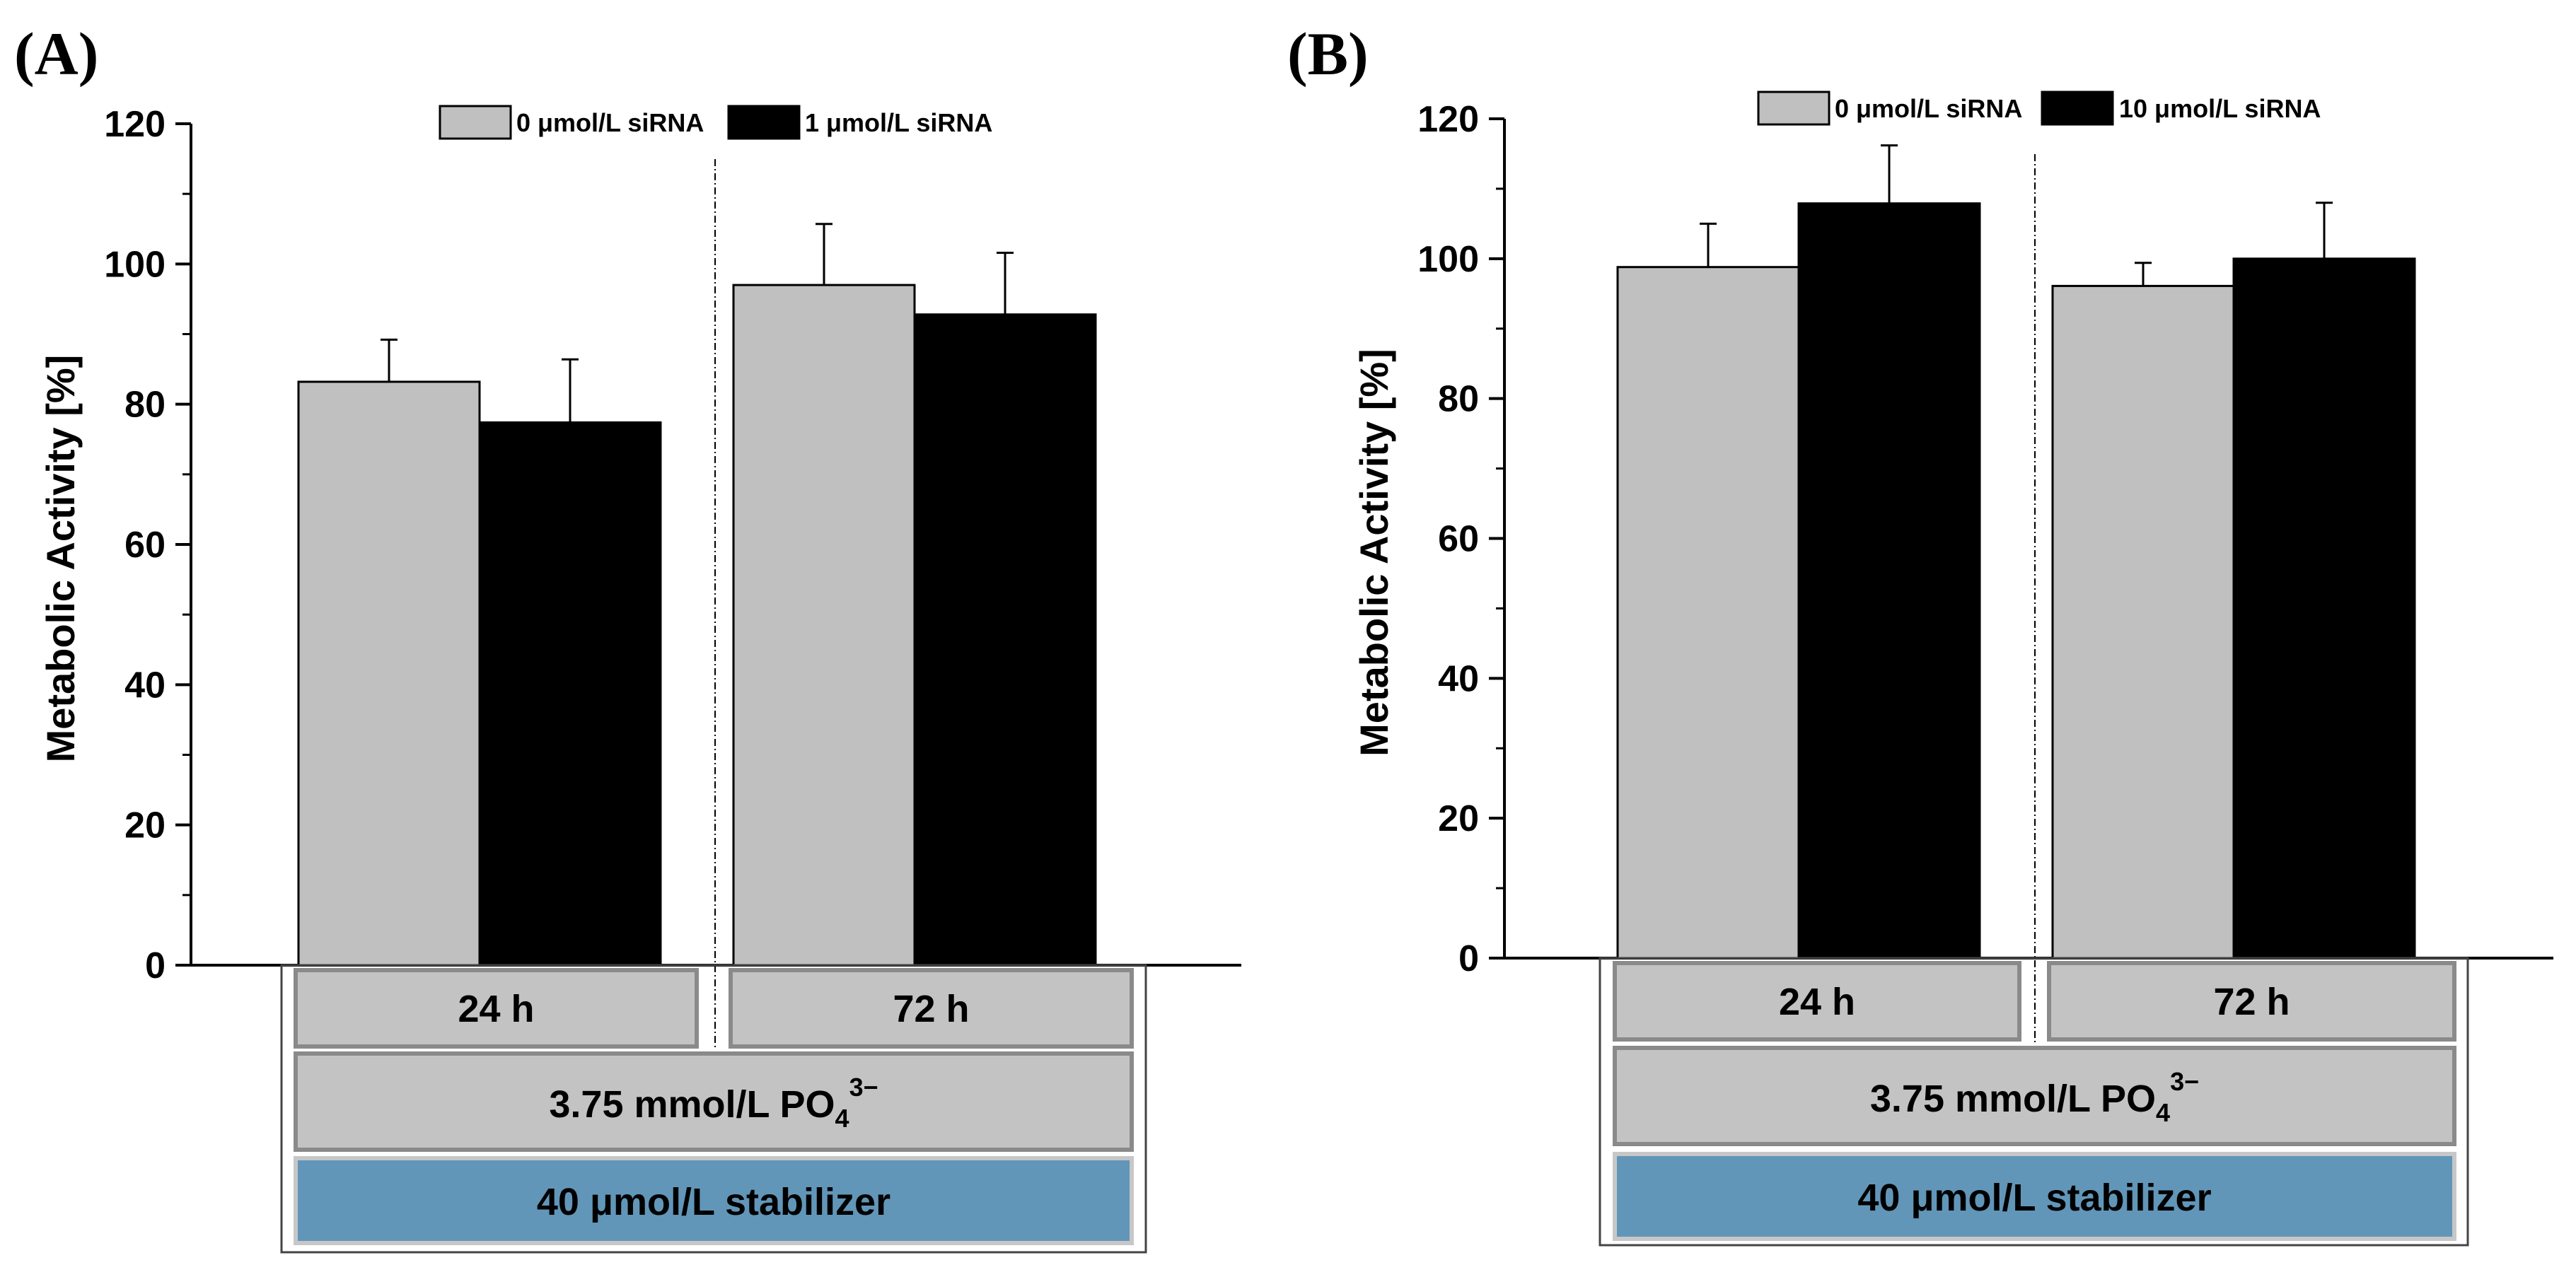 The width and height of the screenshot is (2576, 1277). Describe the element at coordinates (899, 122) in the screenshot. I see `legend-label-1: 1 μmol/L siRNA` at that location.